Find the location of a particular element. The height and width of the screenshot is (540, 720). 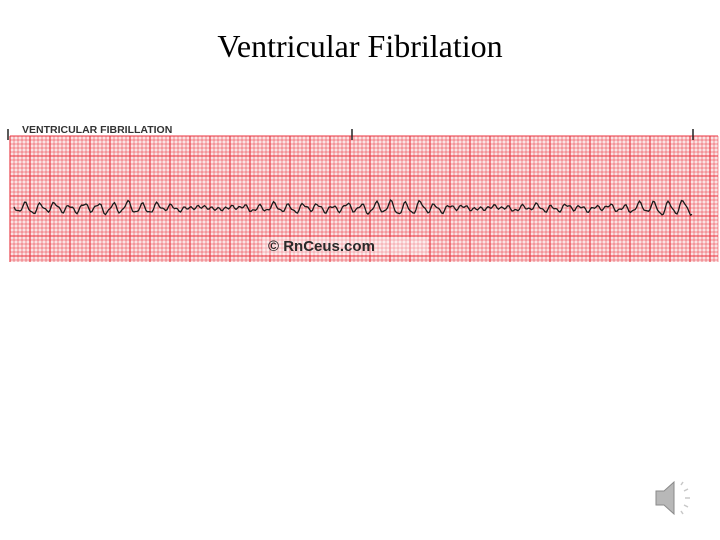

speaker-icon is located at coordinates (677, 498).